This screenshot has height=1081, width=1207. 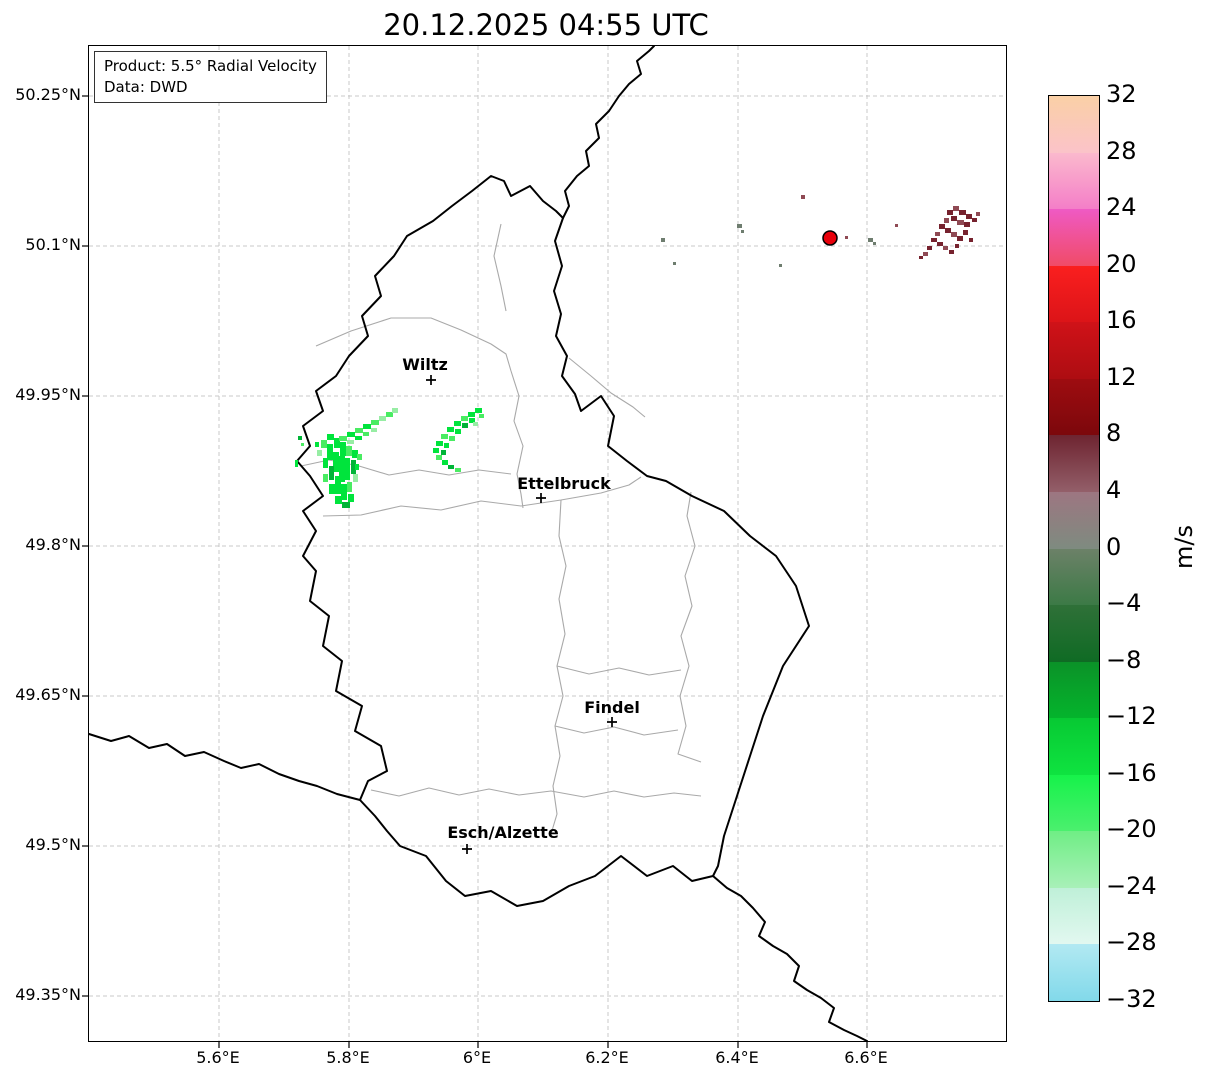 What do you see at coordinates (1124, 603) in the screenshot?
I see `colorbar-tick-label: −4` at bounding box center [1124, 603].